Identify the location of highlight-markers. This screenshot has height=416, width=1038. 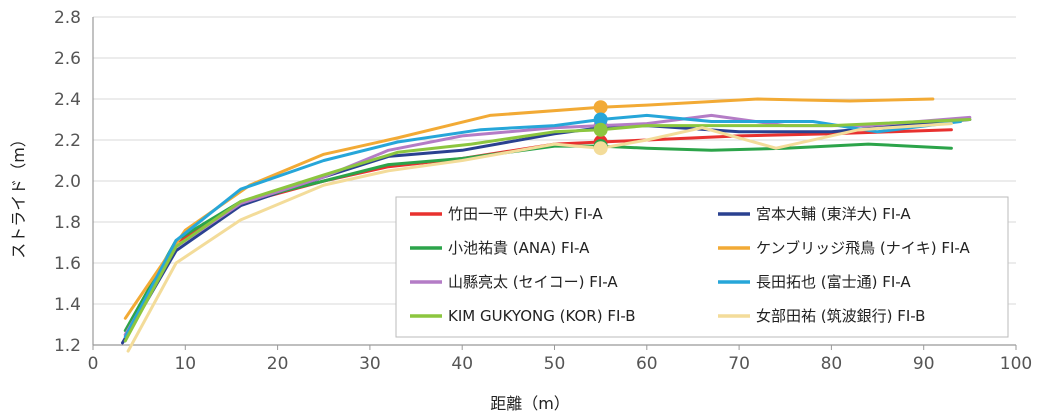
(600, 128).